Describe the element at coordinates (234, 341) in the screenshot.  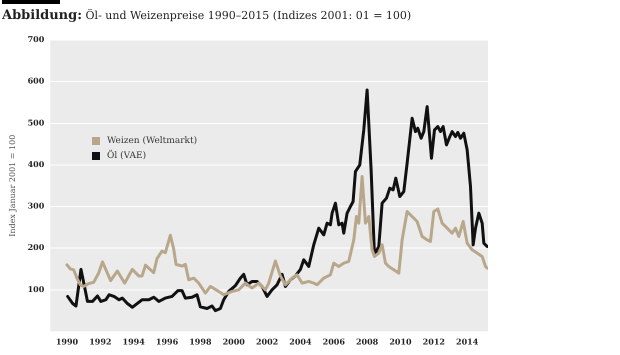
I see `x-tick-label: 2000` at that location.